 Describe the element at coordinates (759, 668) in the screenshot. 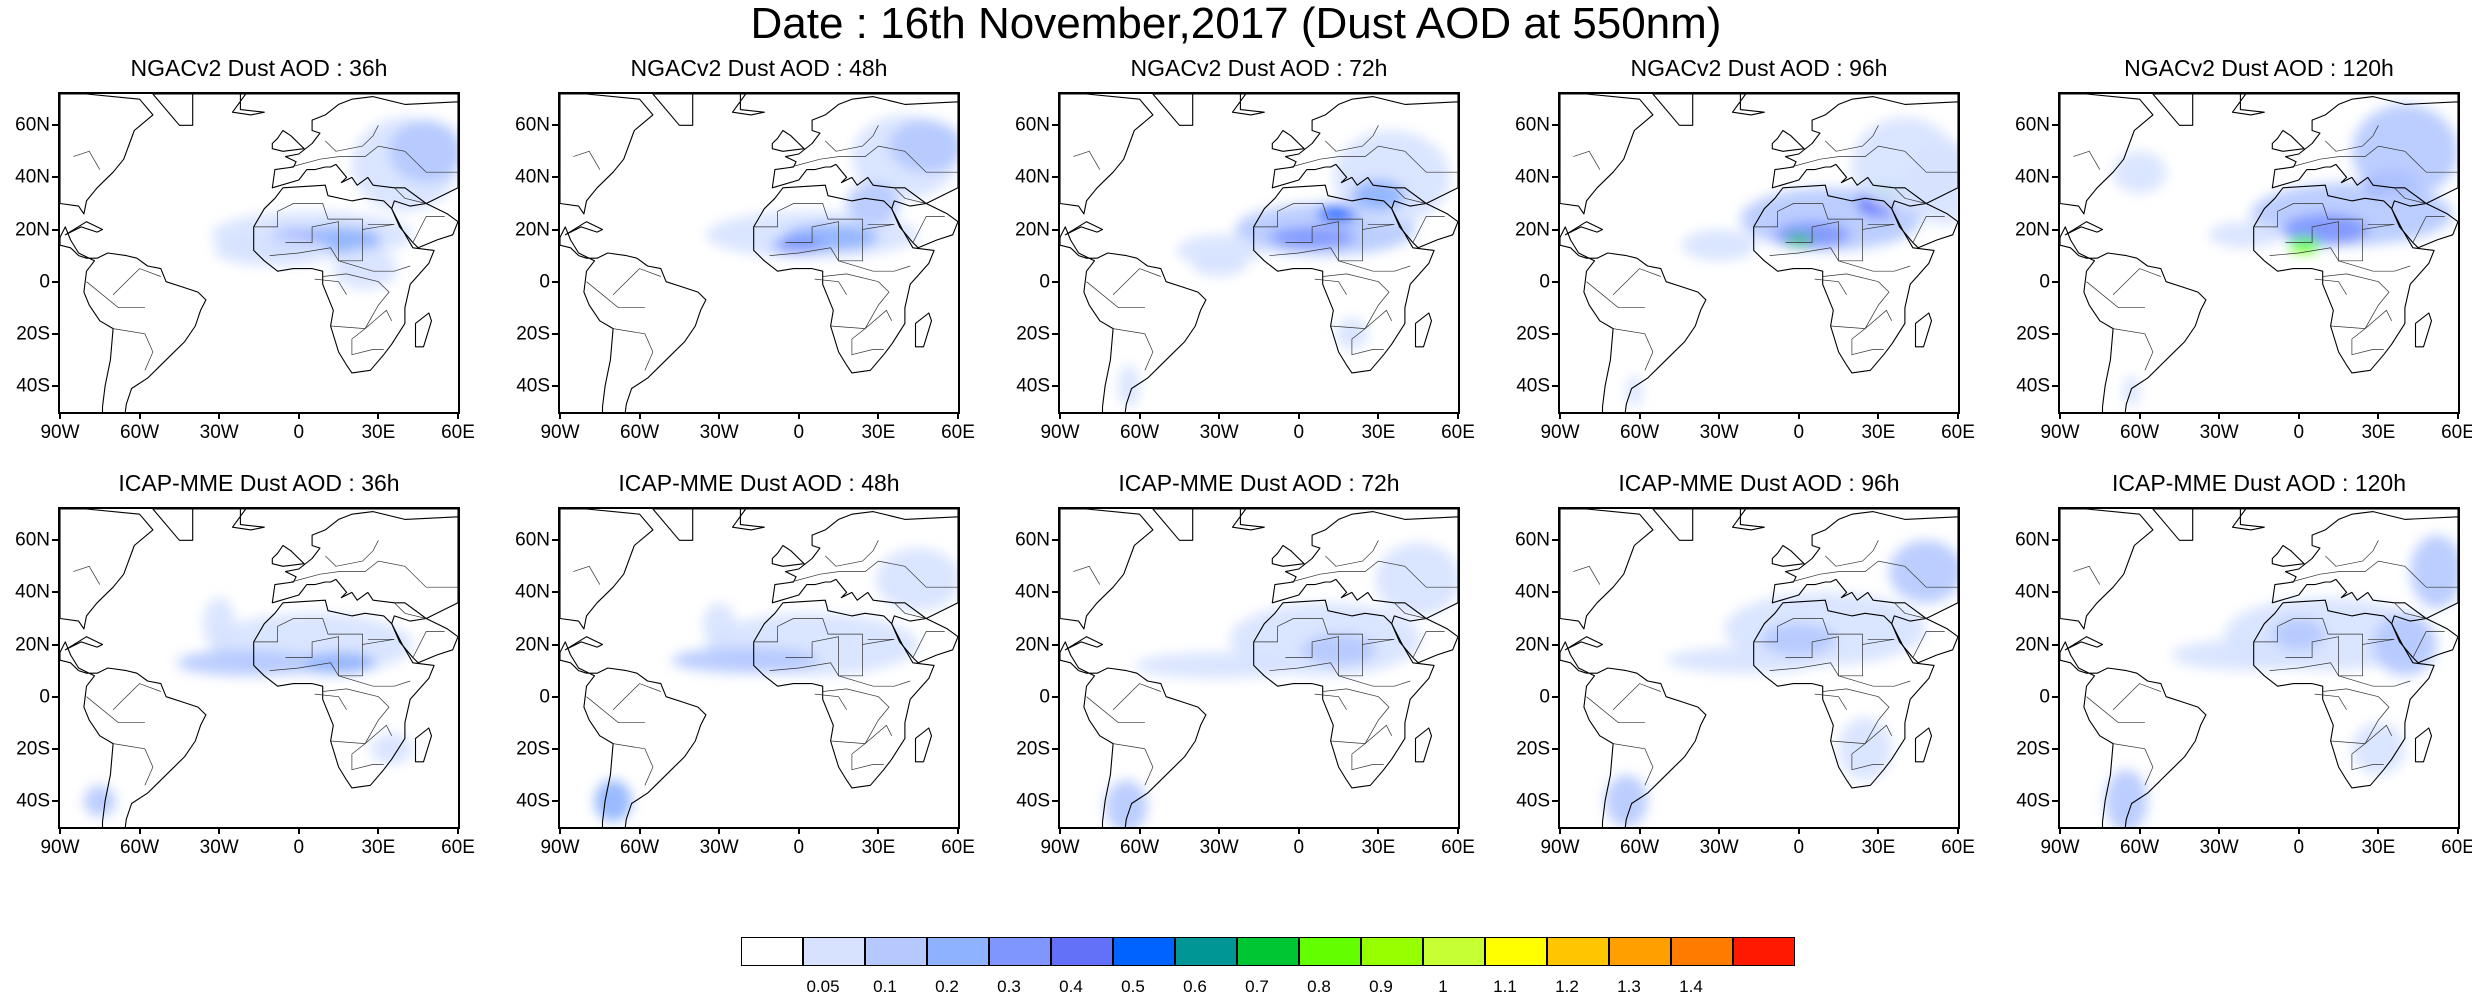

I see `map-canvas` at that location.